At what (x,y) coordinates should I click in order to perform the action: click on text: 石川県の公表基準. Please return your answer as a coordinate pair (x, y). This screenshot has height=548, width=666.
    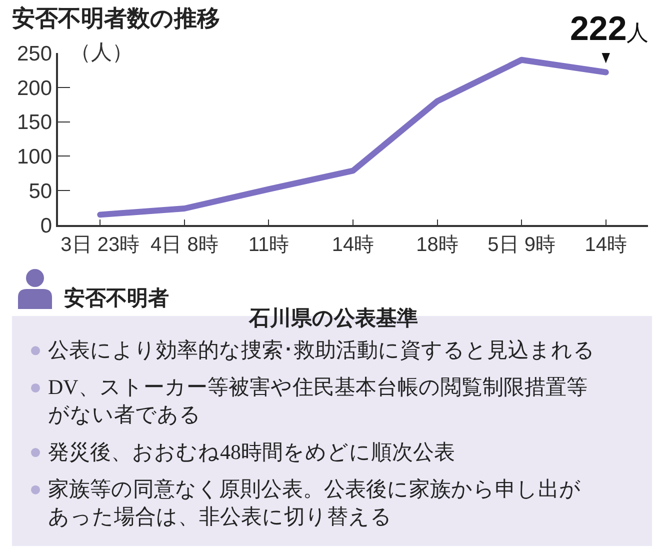
    Looking at the image, I should click on (333, 318).